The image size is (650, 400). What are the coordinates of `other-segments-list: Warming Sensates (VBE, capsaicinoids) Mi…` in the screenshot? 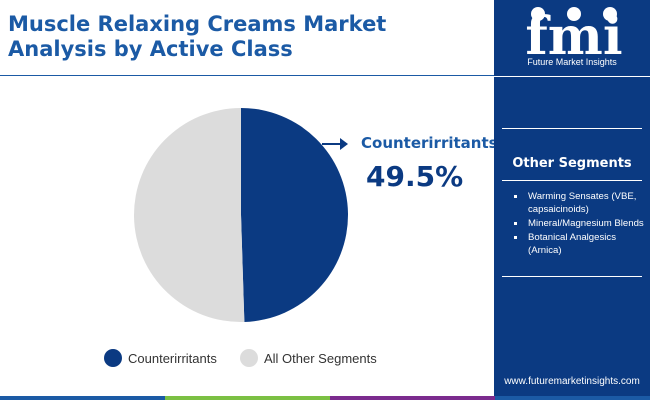 It's located at (575, 224).